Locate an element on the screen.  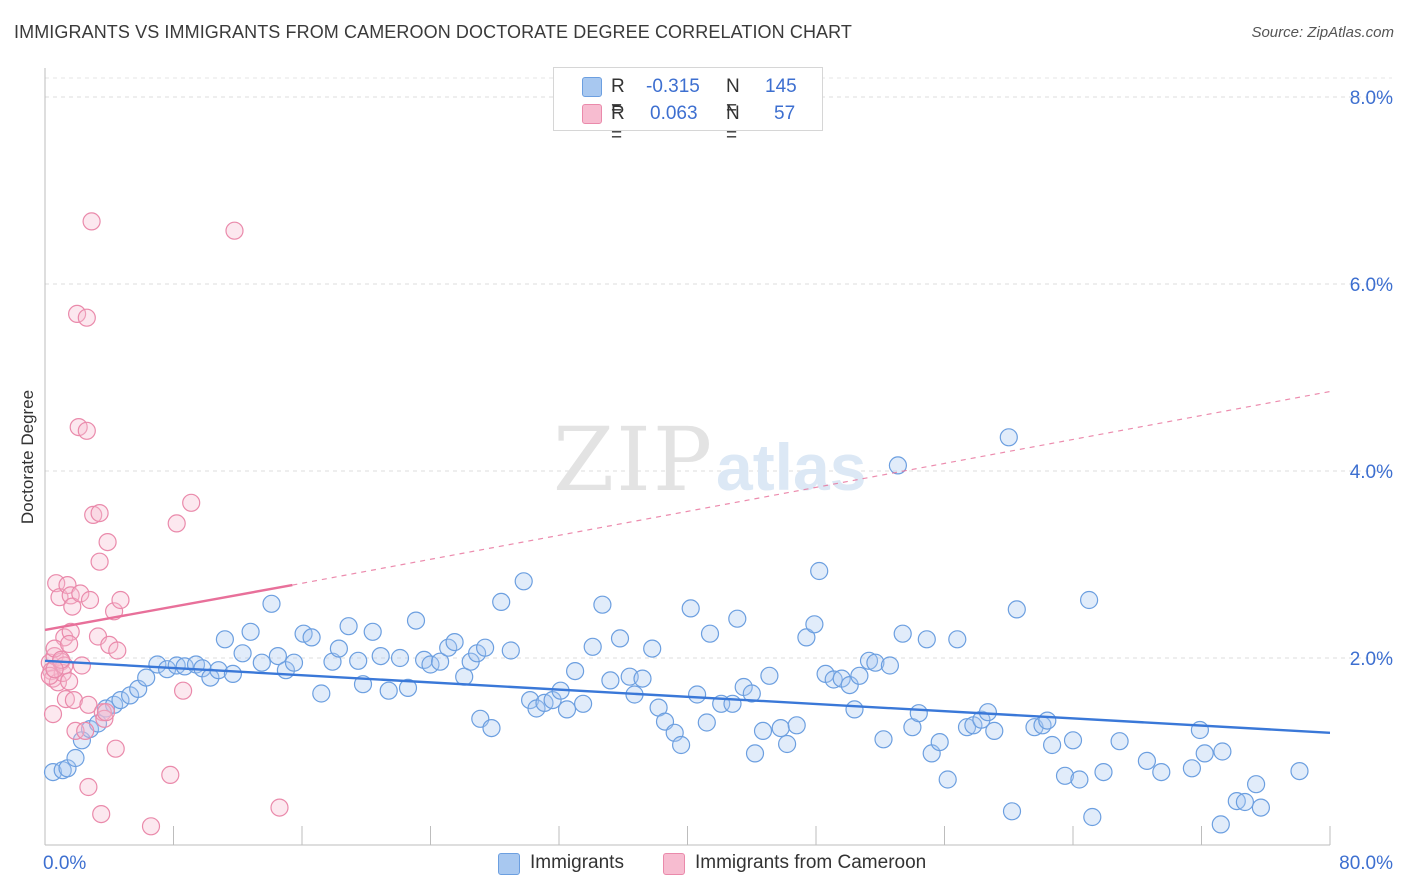
bottom-legend-label: Immigrants from Cameroon is located at coordinates (811, 862).